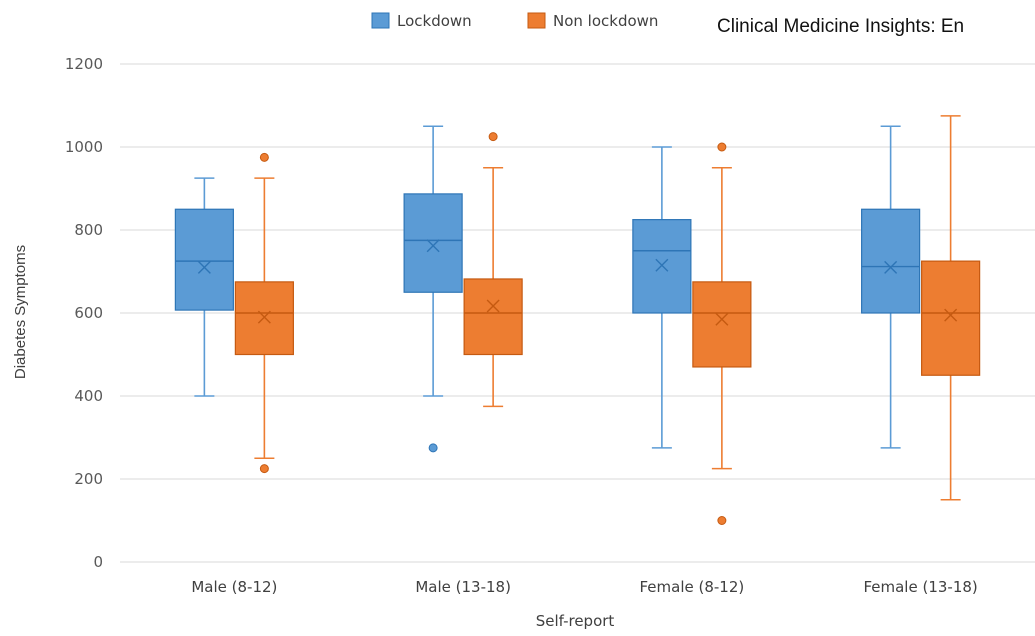  What do you see at coordinates (463, 587) in the screenshot?
I see `x-category-label: Male (13-18)` at bounding box center [463, 587].